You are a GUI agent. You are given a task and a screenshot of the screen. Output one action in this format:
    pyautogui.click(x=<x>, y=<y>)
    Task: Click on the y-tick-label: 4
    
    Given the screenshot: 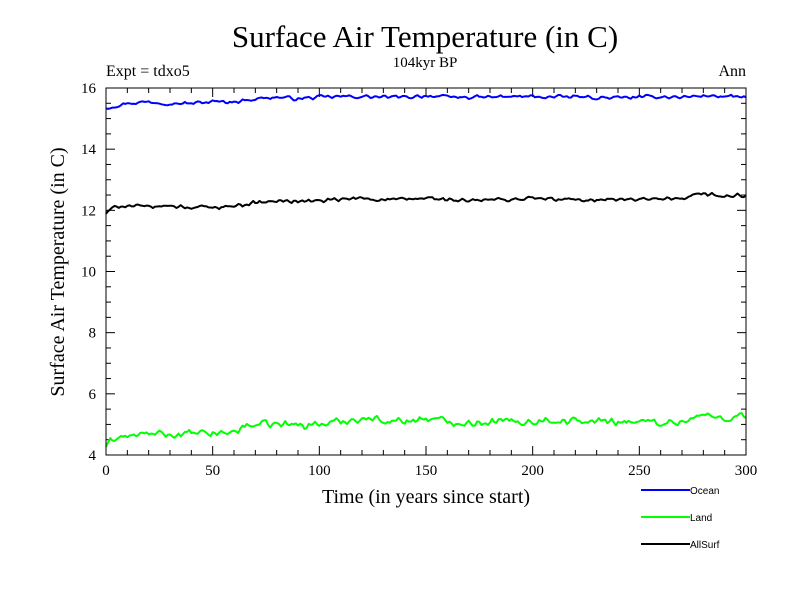 What is the action you would take?
    pyautogui.click(x=93, y=456)
    